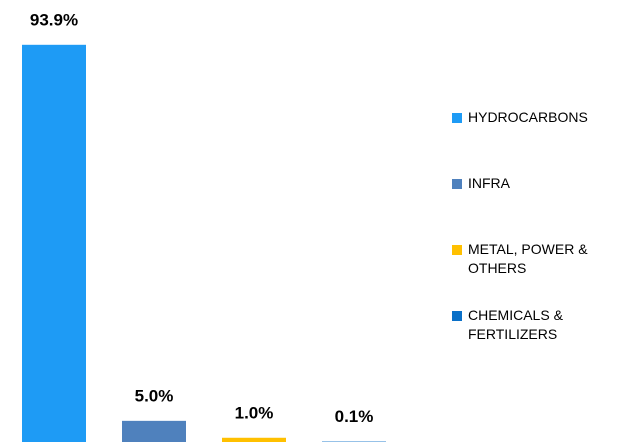 This screenshot has width=625, height=442. Describe the element at coordinates (154, 395) in the screenshot. I see `data-label: 5.0%` at that location.